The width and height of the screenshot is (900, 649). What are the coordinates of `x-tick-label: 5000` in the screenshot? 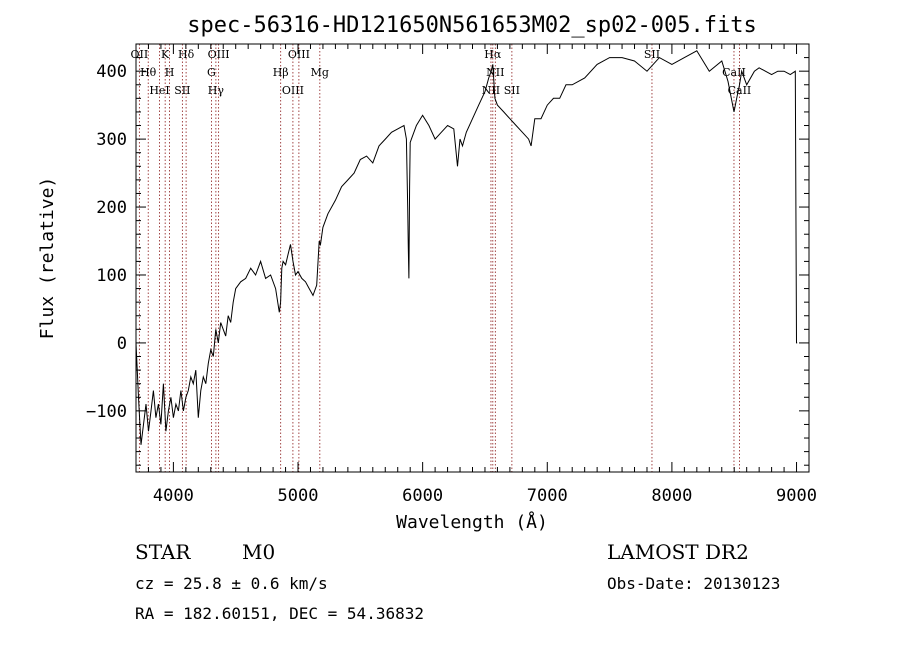 It's located at (298, 496).